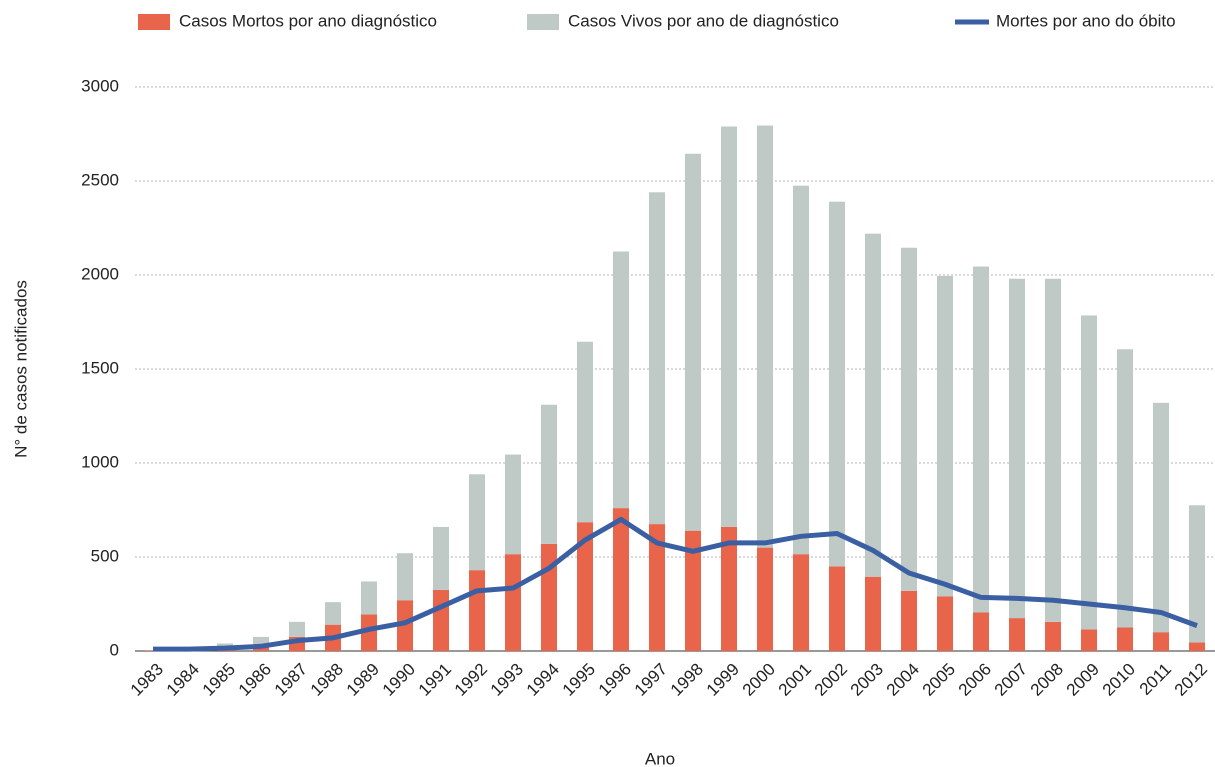 The height and width of the screenshot is (767, 1215). Describe the element at coordinates (867, 680) in the screenshot. I see `x-tick-label: 2003` at that location.